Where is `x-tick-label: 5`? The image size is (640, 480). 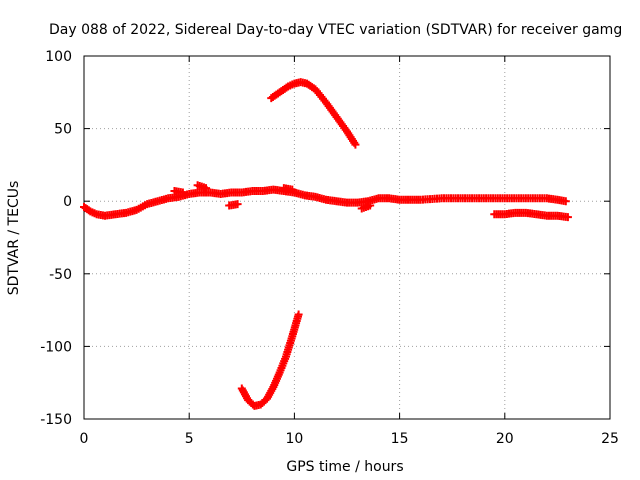 x-tick-label: 5 is located at coordinates (189, 439).